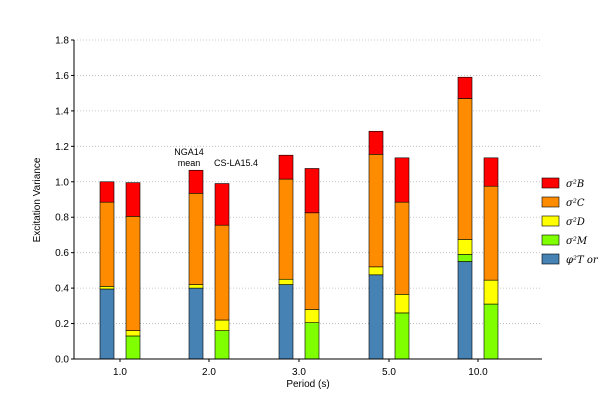  Describe the element at coordinates (62, 324) in the screenshot. I see `y-tick-label: 0.2` at that location.